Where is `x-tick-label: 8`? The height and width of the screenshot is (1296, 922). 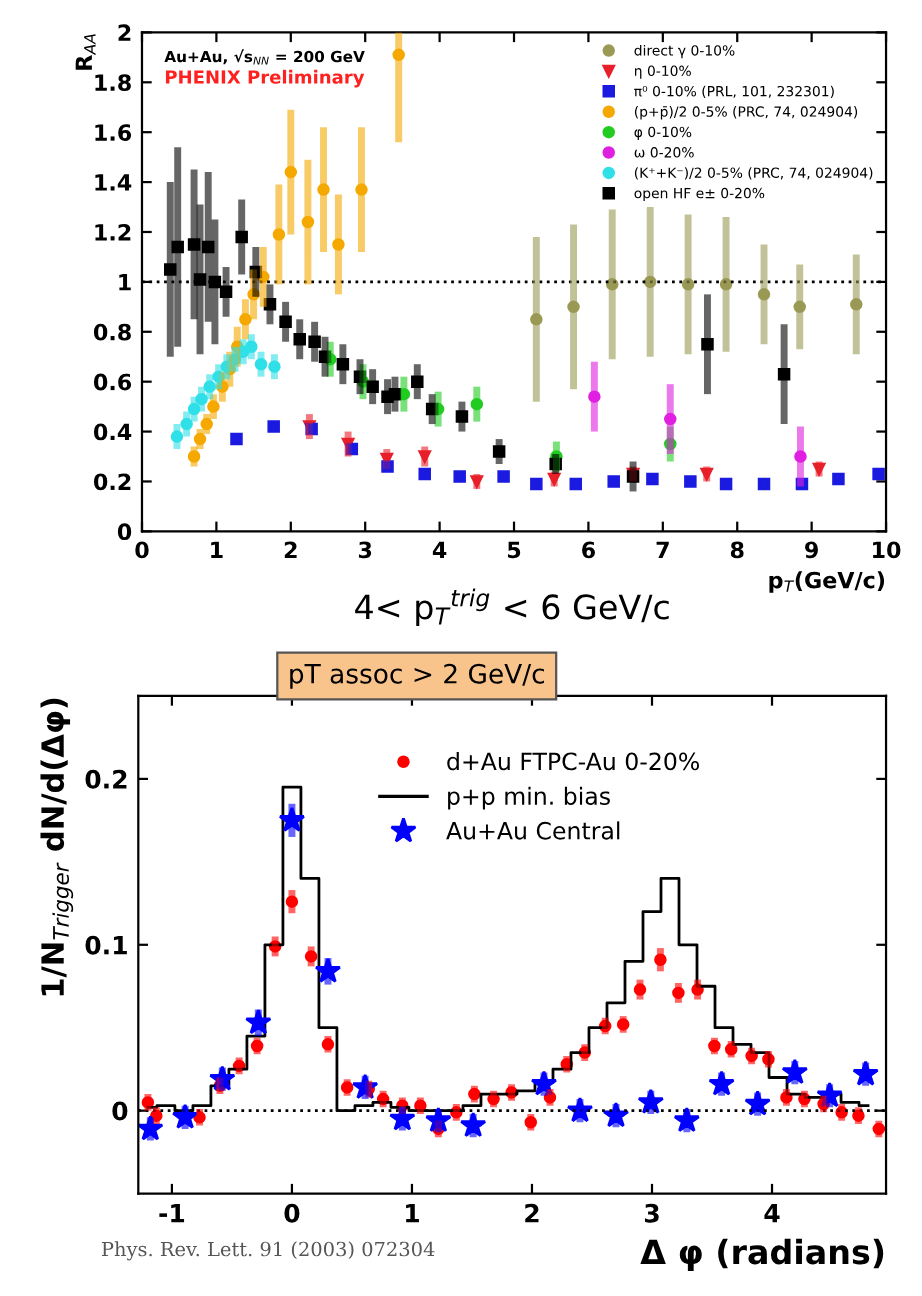
x-tick-label: 8 is located at coordinates (737, 550).